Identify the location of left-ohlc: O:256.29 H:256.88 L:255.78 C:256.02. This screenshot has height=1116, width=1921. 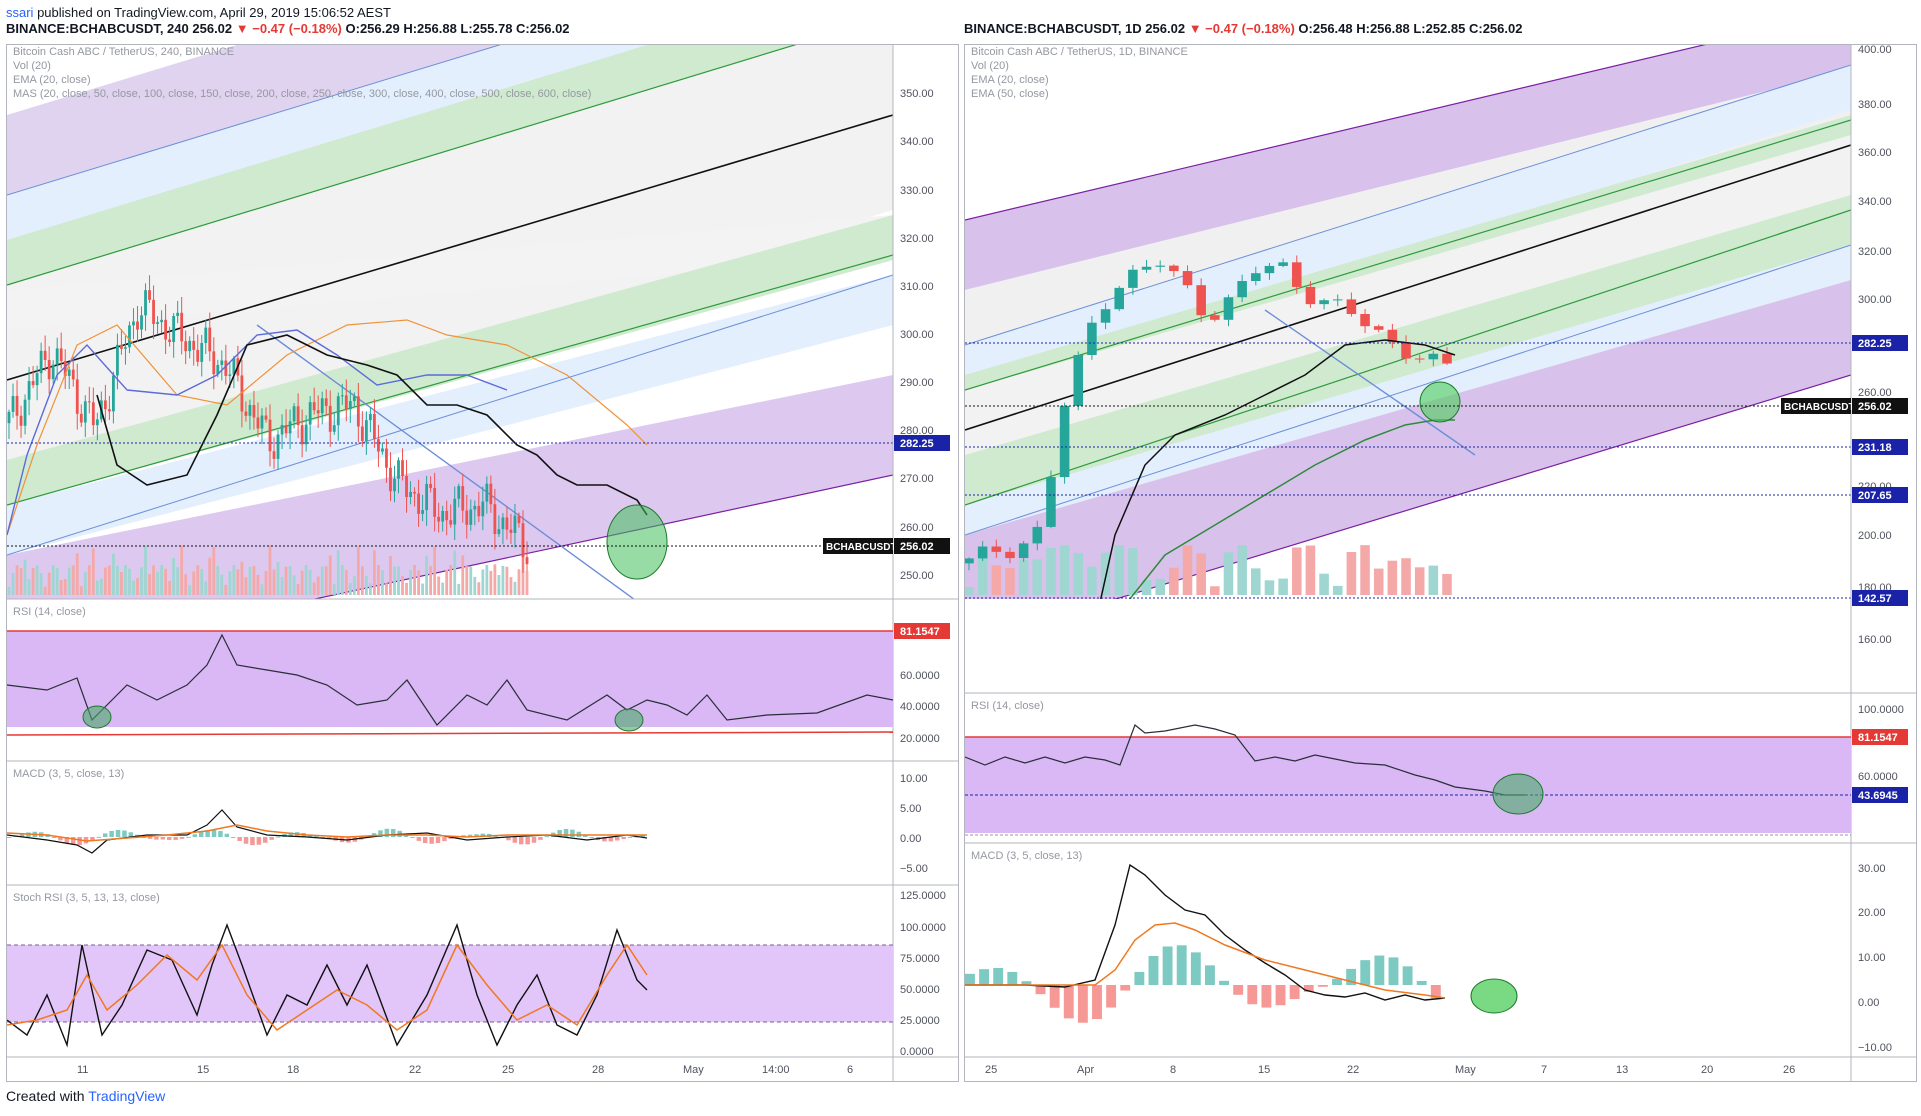
(457, 28).